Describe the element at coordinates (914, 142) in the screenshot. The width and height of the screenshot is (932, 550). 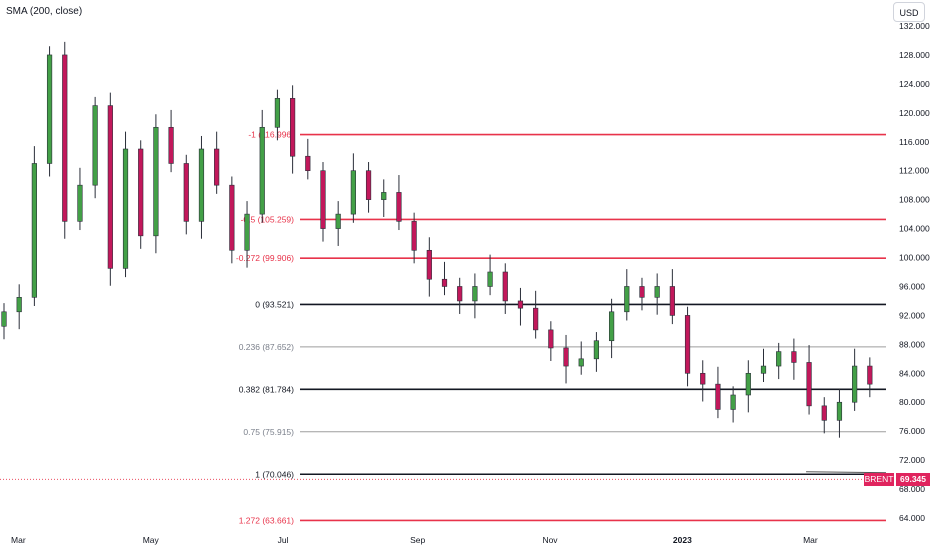
I see `price-tick-label: 116.000` at that location.